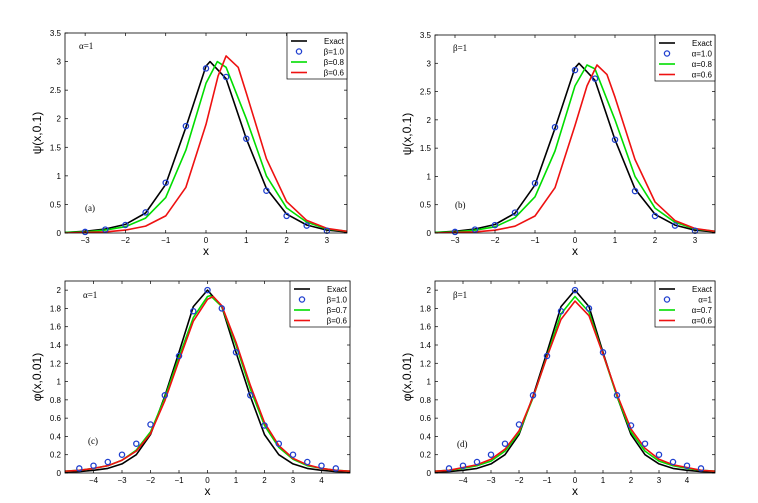 This screenshot has height=503, width=758. Describe the element at coordinates (702, 54) in the screenshot. I see `legend-entry: α=1.0` at that location.